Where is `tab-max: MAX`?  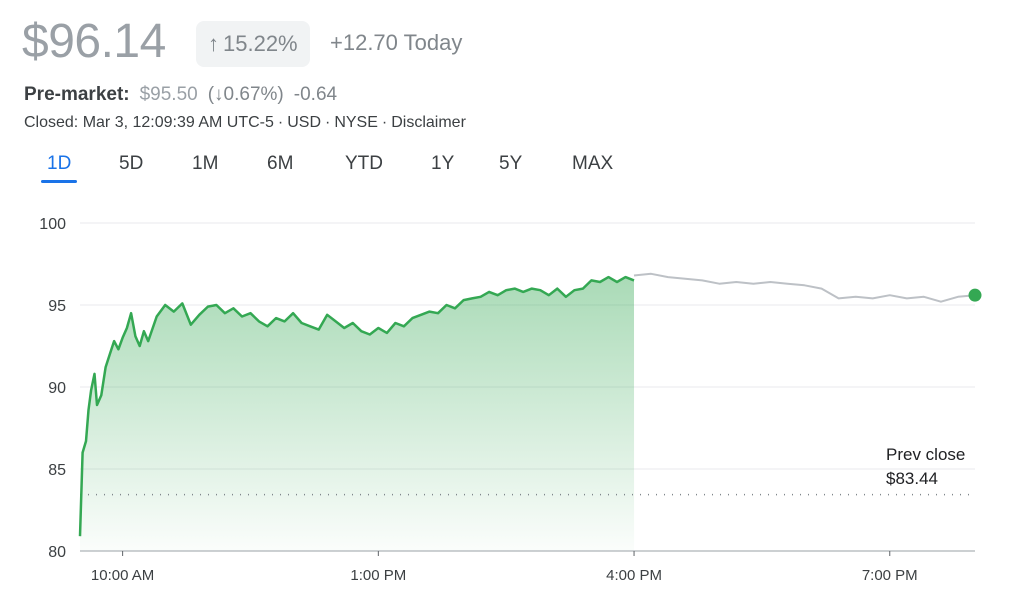 tab-max: MAX is located at coordinates (593, 163).